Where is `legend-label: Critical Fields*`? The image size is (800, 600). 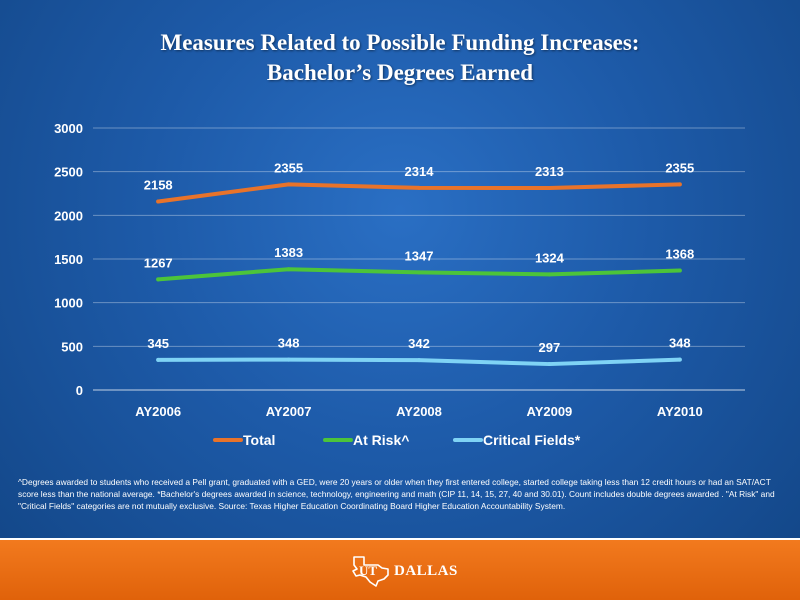 legend-label: Critical Fields* is located at coordinates (532, 440).